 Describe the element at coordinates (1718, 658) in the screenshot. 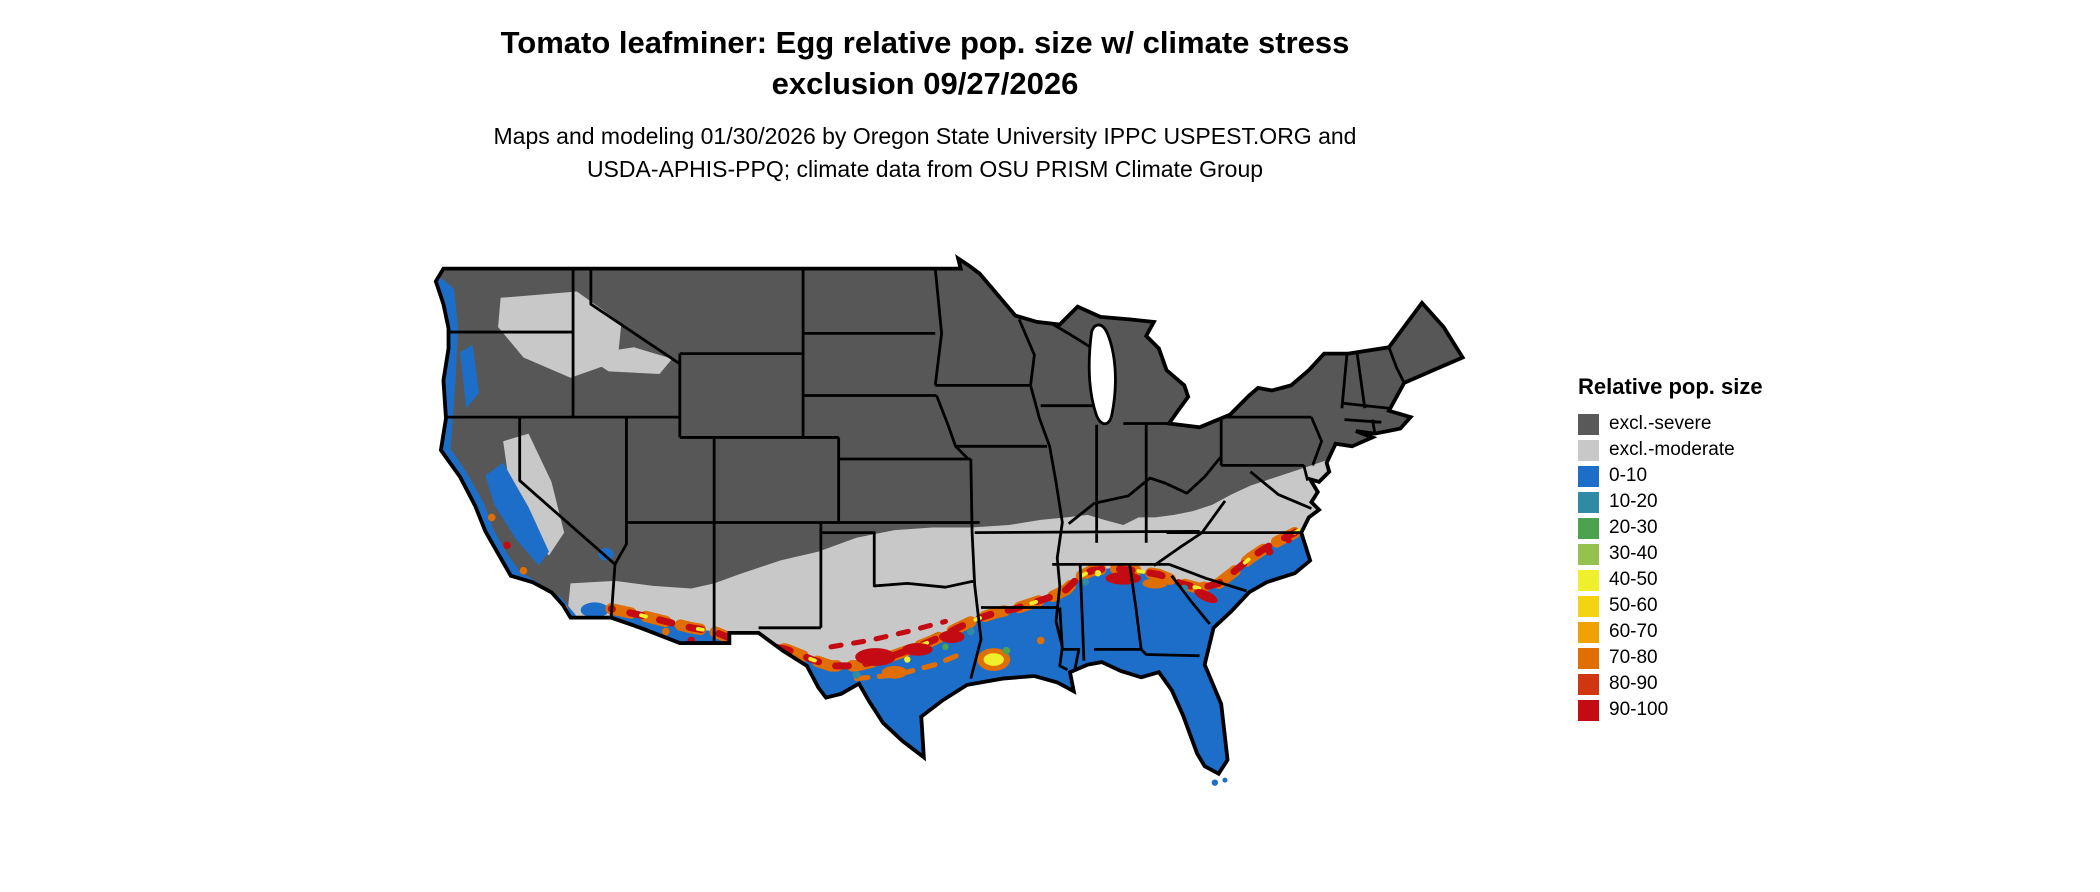

I see `legend-item: 70-80` at that location.